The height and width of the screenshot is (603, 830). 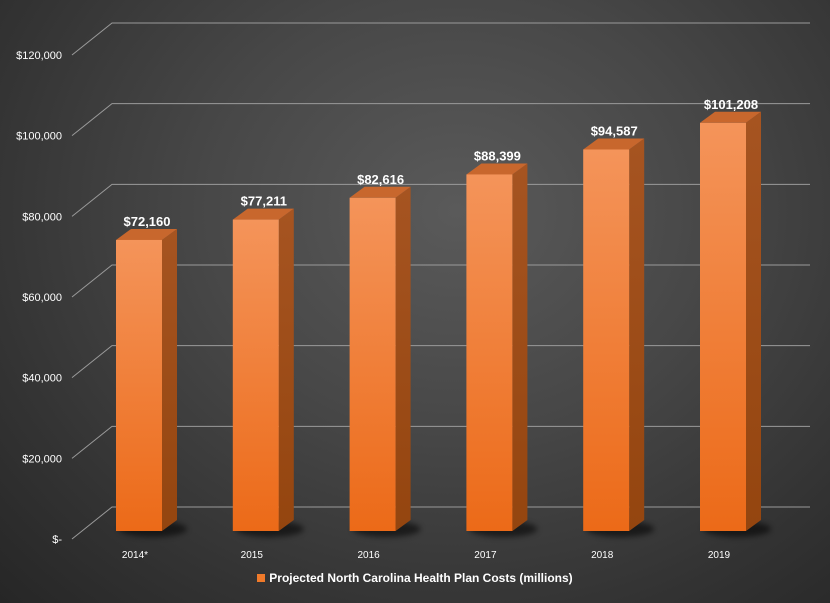 What do you see at coordinates (42, 459) in the screenshot?
I see `y-tick-label: $20,000` at bounding box center [42, 459].